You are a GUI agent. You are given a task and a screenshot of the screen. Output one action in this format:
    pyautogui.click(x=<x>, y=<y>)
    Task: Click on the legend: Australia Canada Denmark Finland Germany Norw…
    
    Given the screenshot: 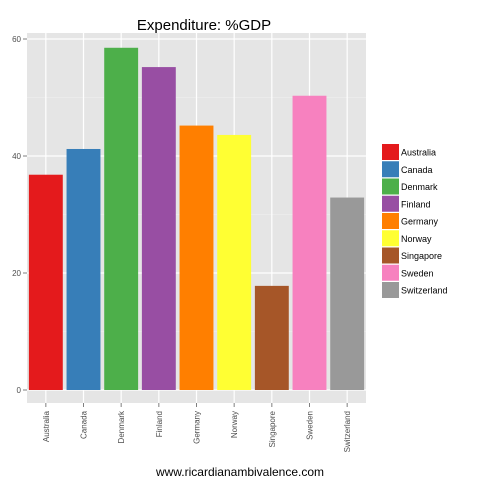 What is the action you would take?
    pyautogui.click(x=415, y=221)
    